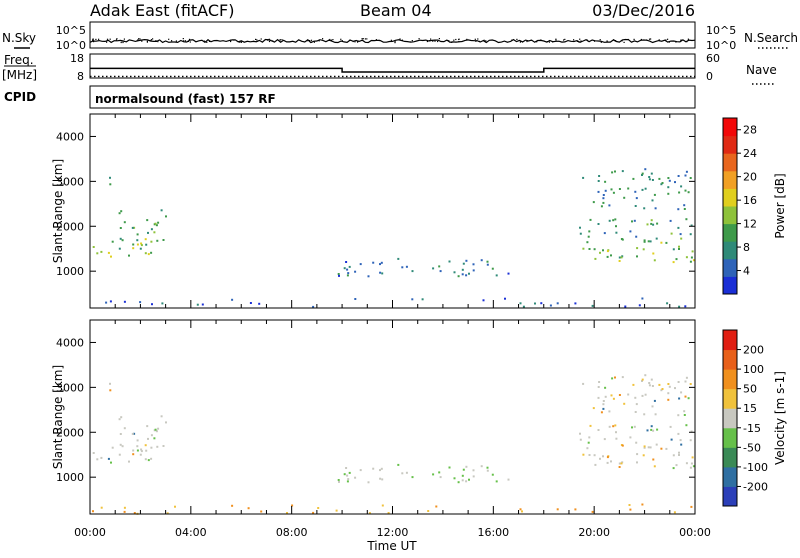  Describe the element at coordinates (70, 477) in the screenshot. I see `velocity-ytick-label: 1000` at that location.